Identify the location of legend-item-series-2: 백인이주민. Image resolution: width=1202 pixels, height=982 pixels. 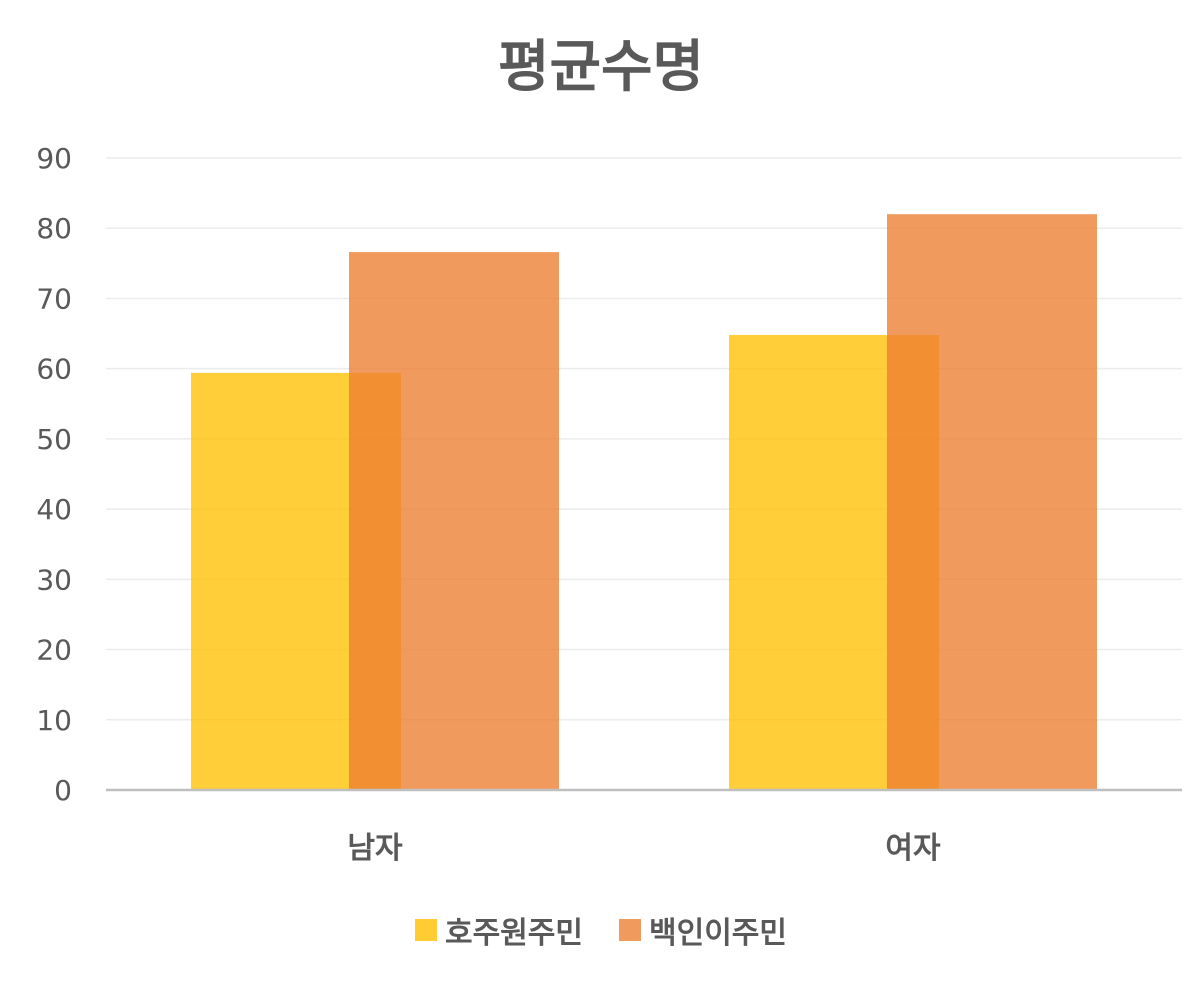
(703, 930).